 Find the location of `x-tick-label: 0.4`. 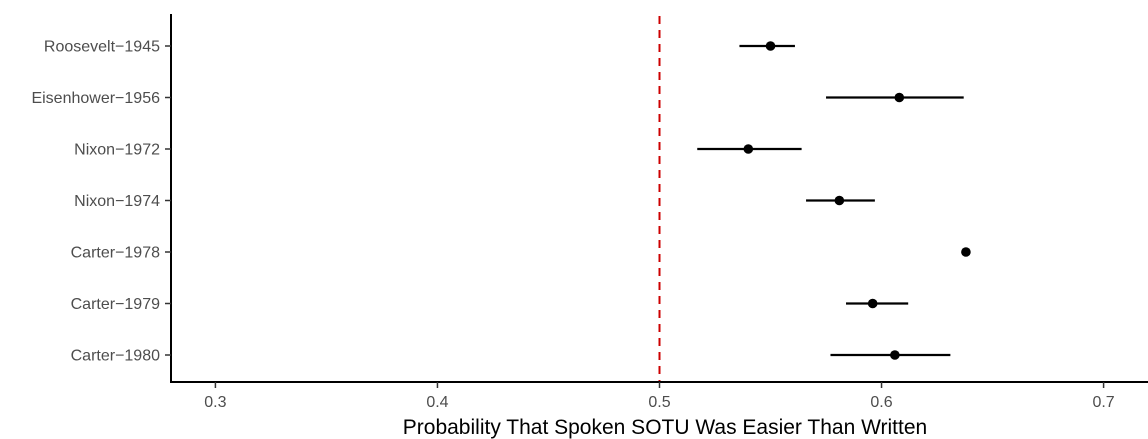

x-tick-label: 0.4 is located at coordinates (437, 402).